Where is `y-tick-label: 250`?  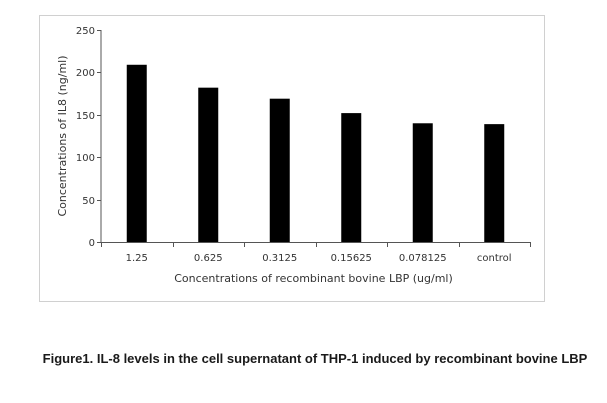
y-tick-label: 250 is located at coordinates (85, 31).